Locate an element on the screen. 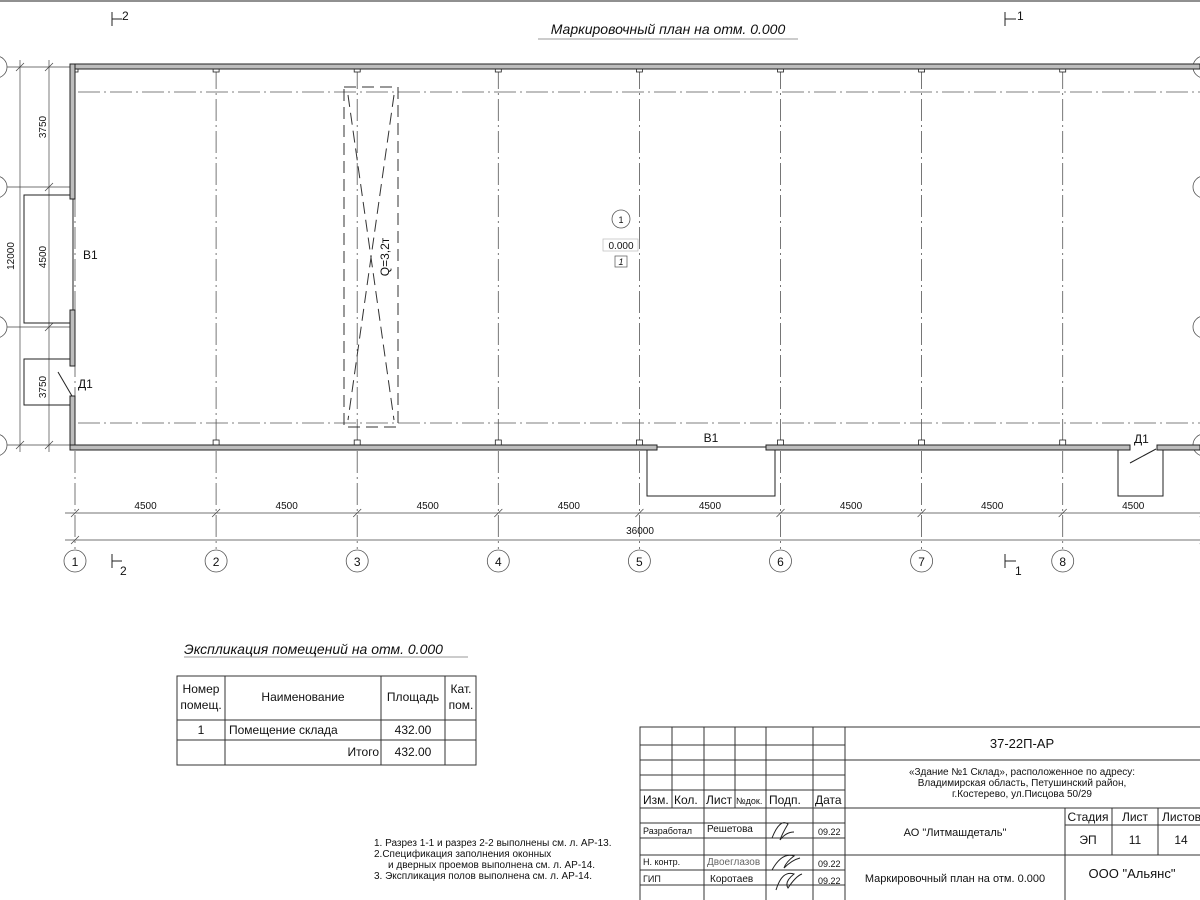 The height and width of the screenshot is (900, 1200). svg-text: Изм. is located at coordinates (656, 800).